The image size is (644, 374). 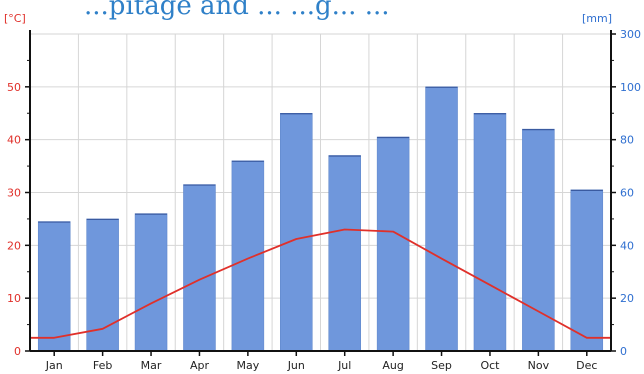 What do you see at coordinates (538, 240) in the screenshot?
I see `precip-bar-nov` at bounding box center [538, 240].